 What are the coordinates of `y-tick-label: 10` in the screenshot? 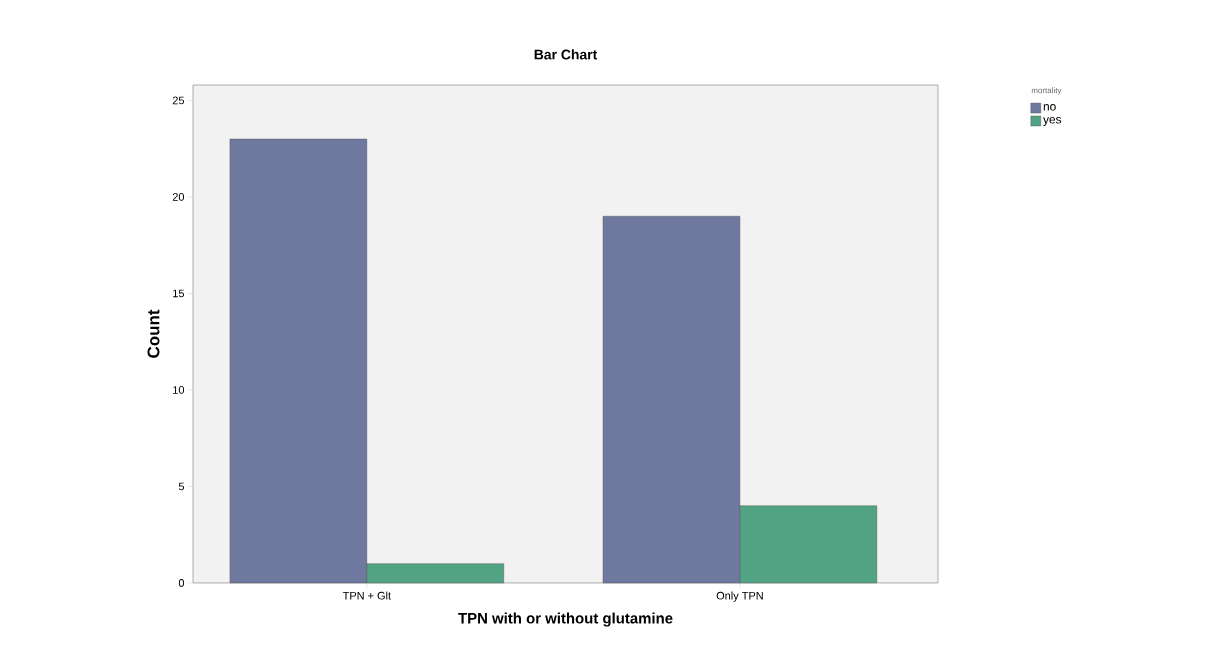 It's located at (179, 390).